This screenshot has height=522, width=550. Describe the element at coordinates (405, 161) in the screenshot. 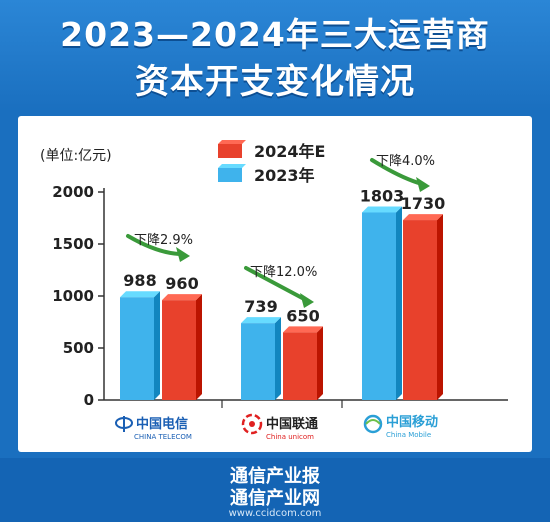

I see `change-label-3: 下降4.0%` at that location.